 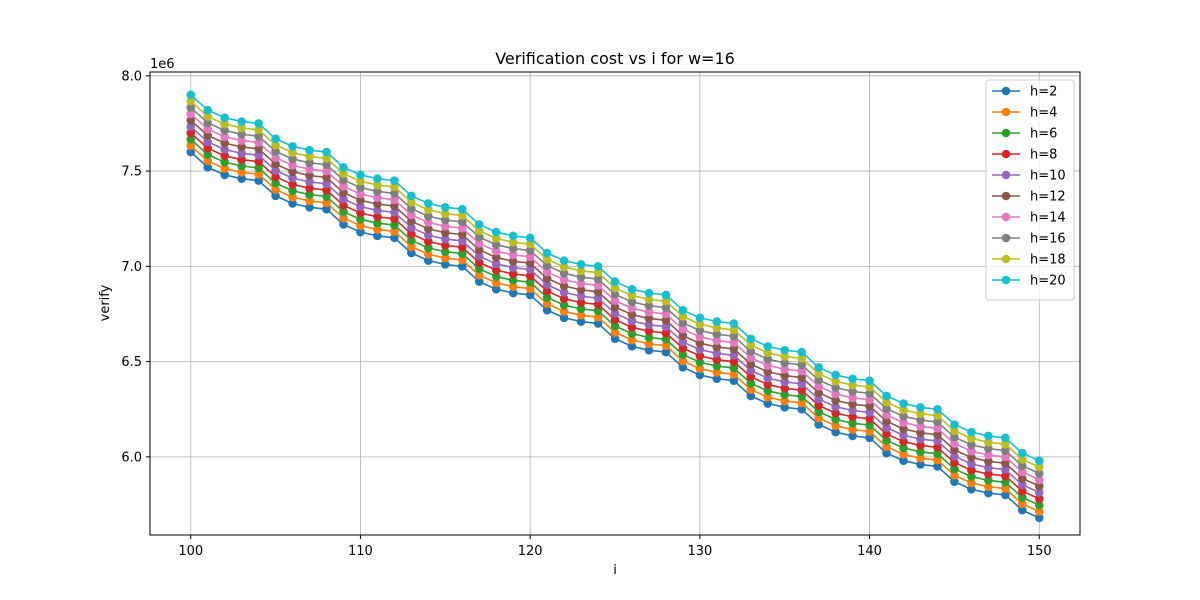 I want to click on legend-entry-h-8: h=8, so click(x=1024, y=155).